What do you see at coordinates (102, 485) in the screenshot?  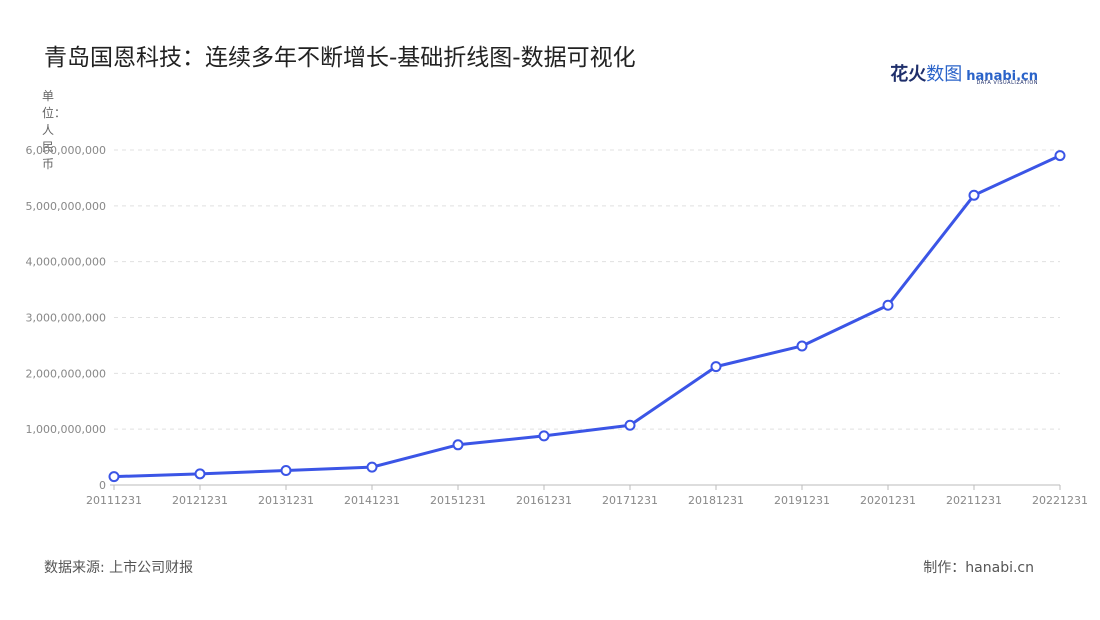 I see `y-tick-label: 0` at bounding box center [102, 485].